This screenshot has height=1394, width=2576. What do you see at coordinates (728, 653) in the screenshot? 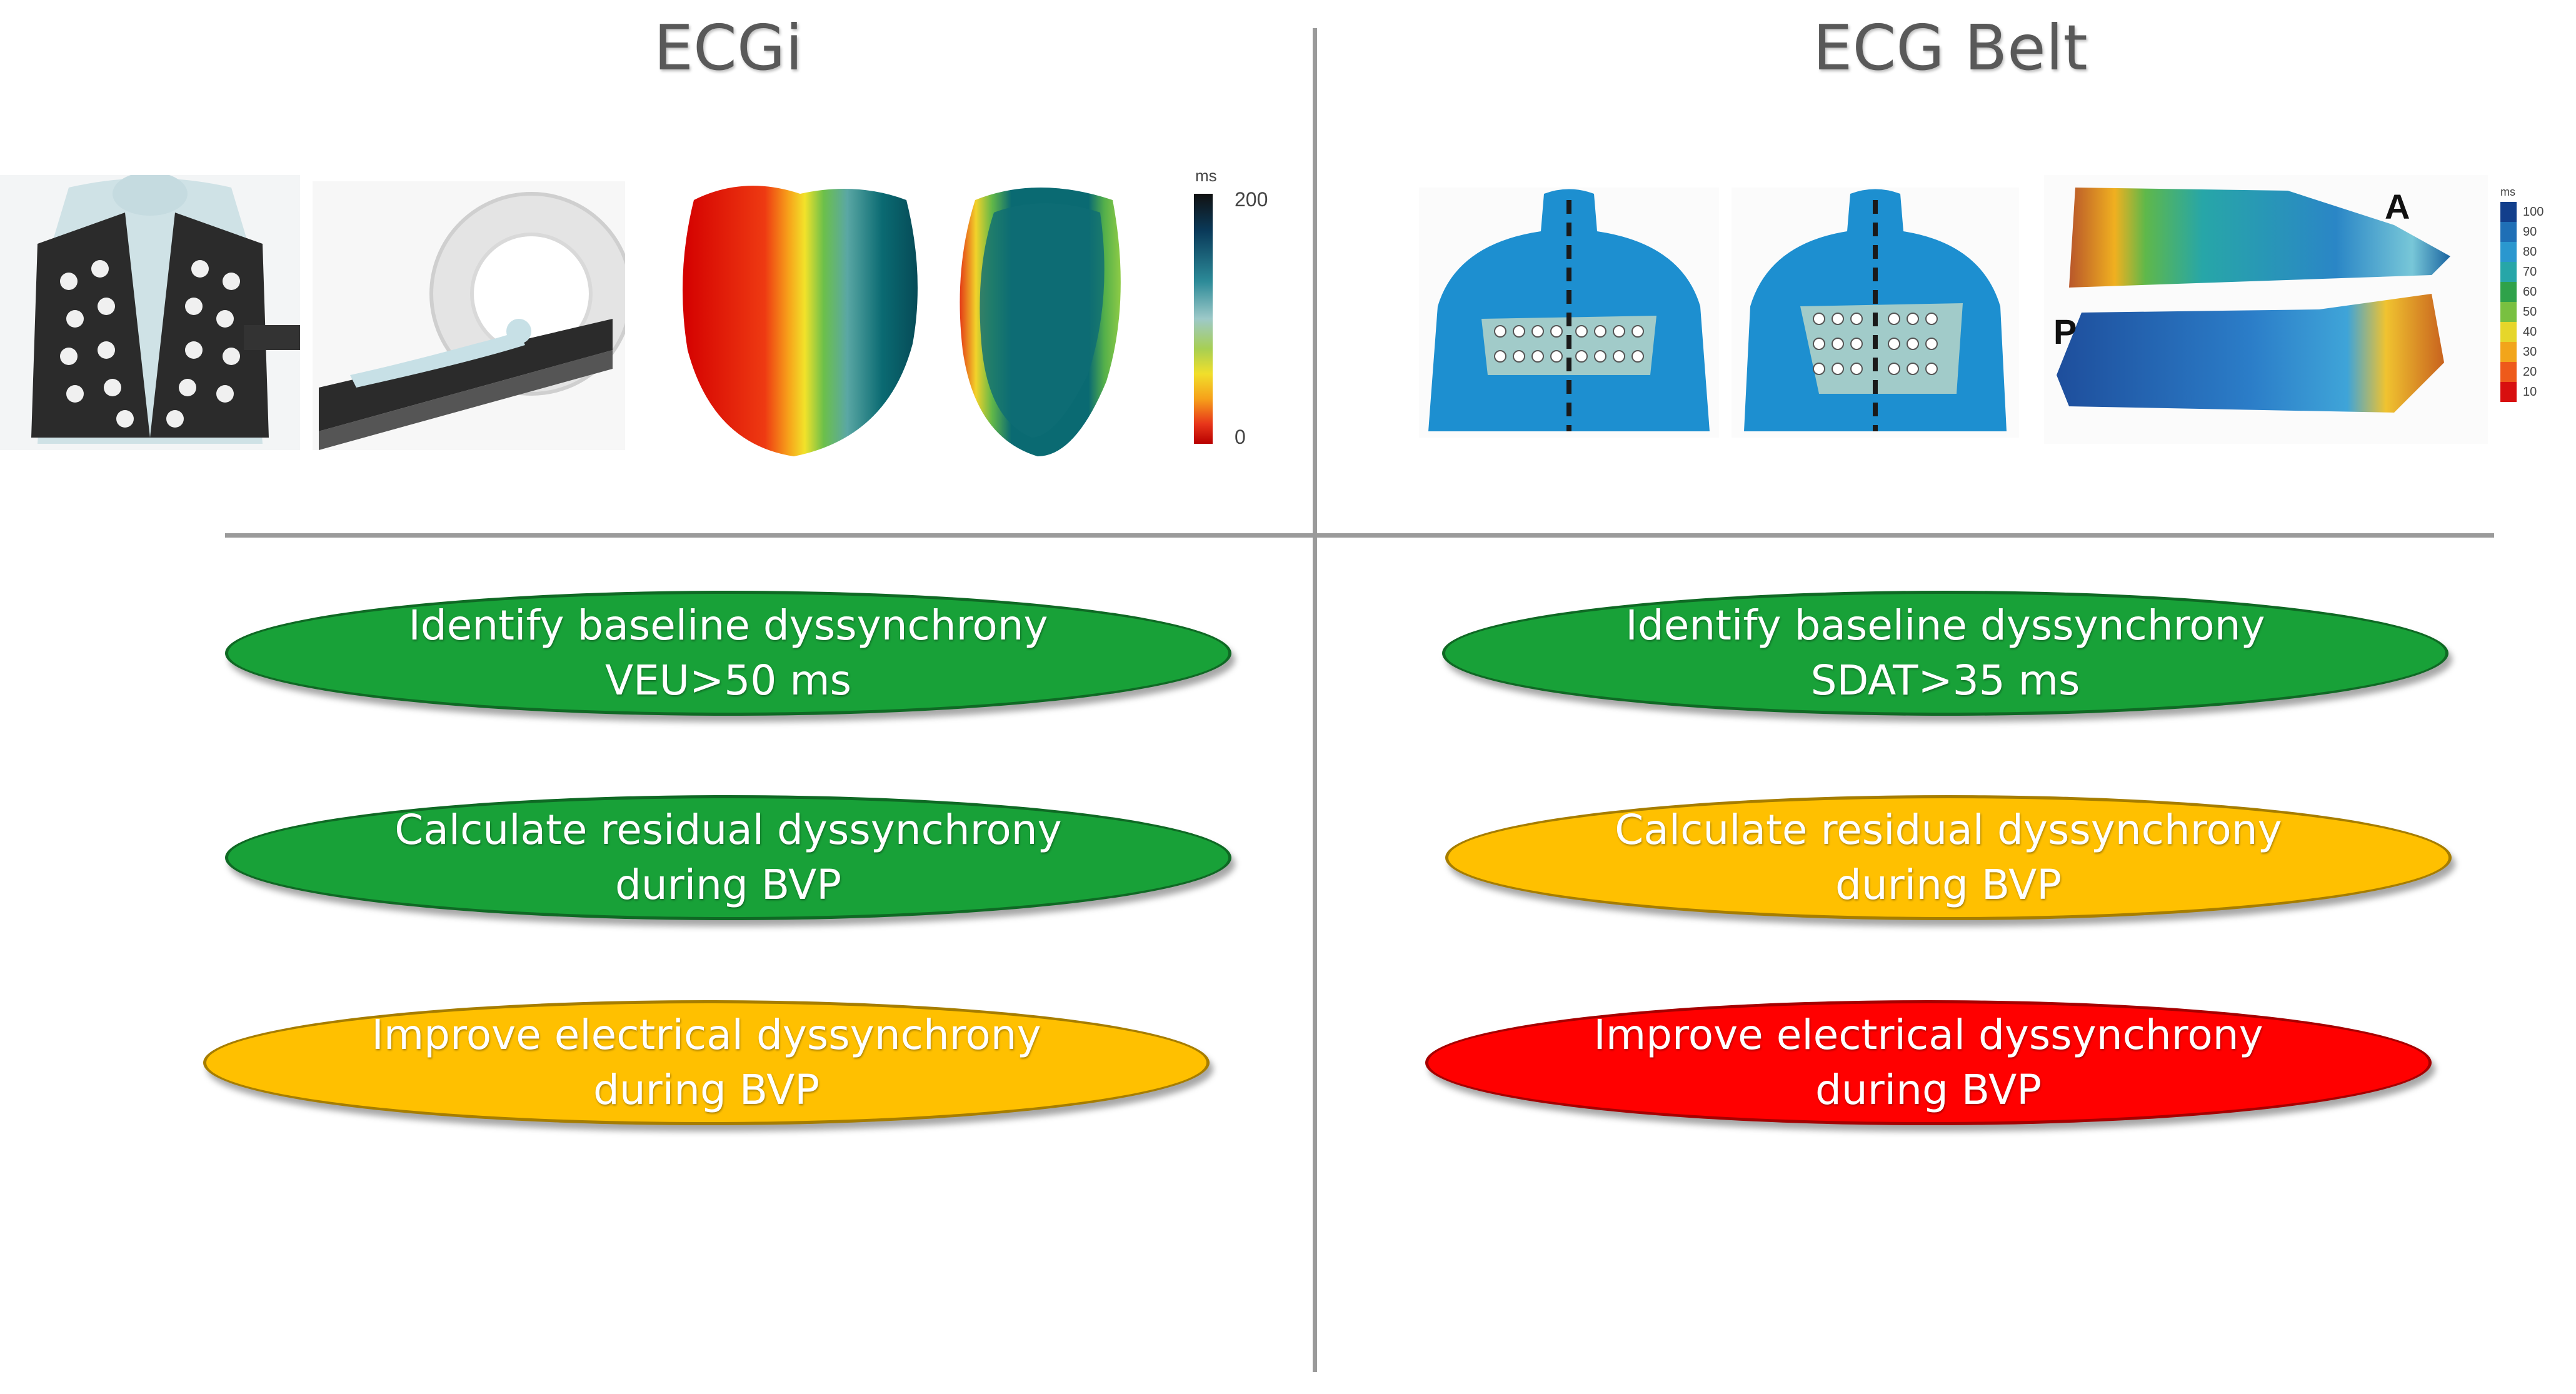
I see `ecgi-step-baseline: Identify baseline dyssynchrony VEU>50 ms` at bounding box center [728, 653].